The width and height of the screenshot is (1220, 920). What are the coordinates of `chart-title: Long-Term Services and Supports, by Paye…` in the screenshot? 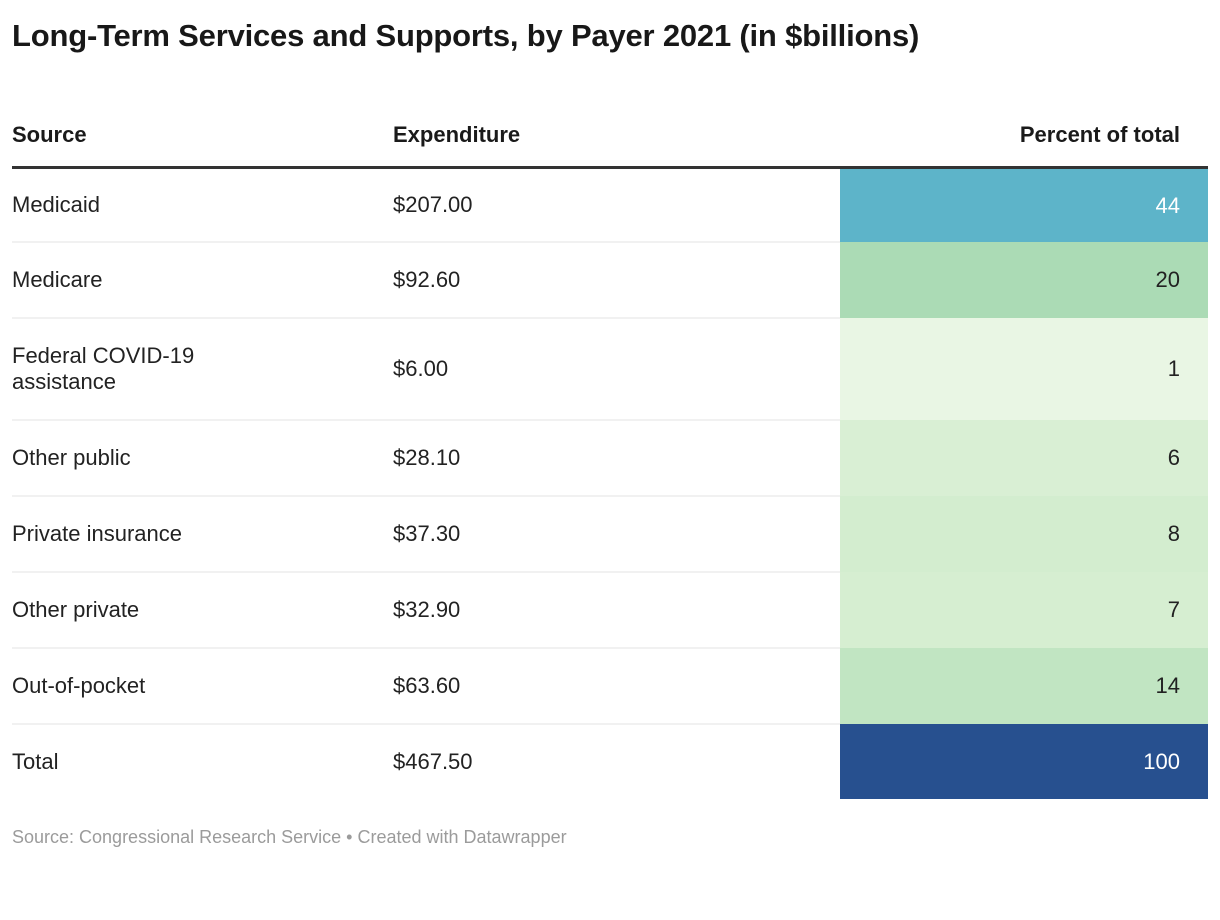 It's located at (466, 35).